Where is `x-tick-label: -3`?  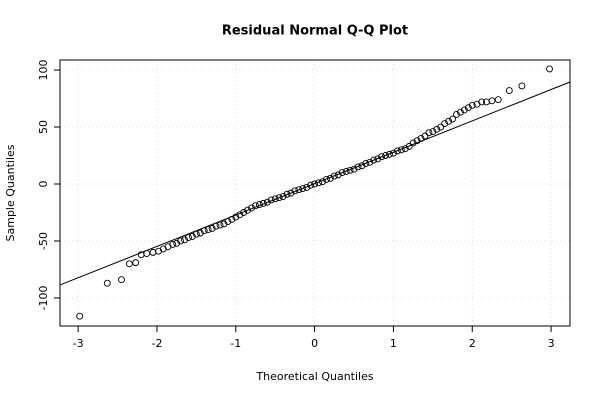
x-tick-label: -3 is located at coordinates (78, 343).